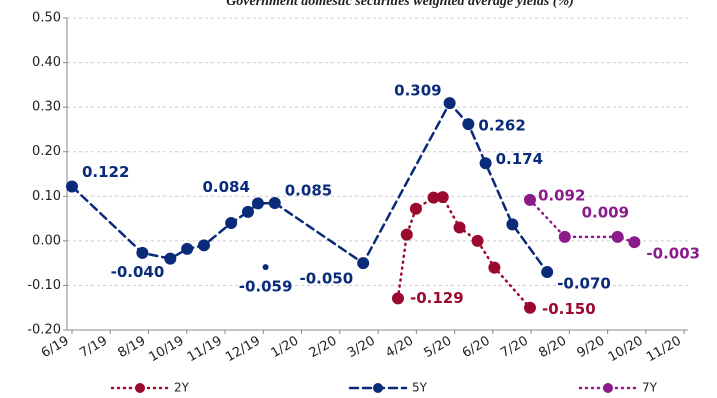 Image resolution: width=717 pixels, height=398 pixels. What do you see at coordinates (650, 388) in the screenshot?
I see `legend-label: 7Y` at bounding box center [650, 388].